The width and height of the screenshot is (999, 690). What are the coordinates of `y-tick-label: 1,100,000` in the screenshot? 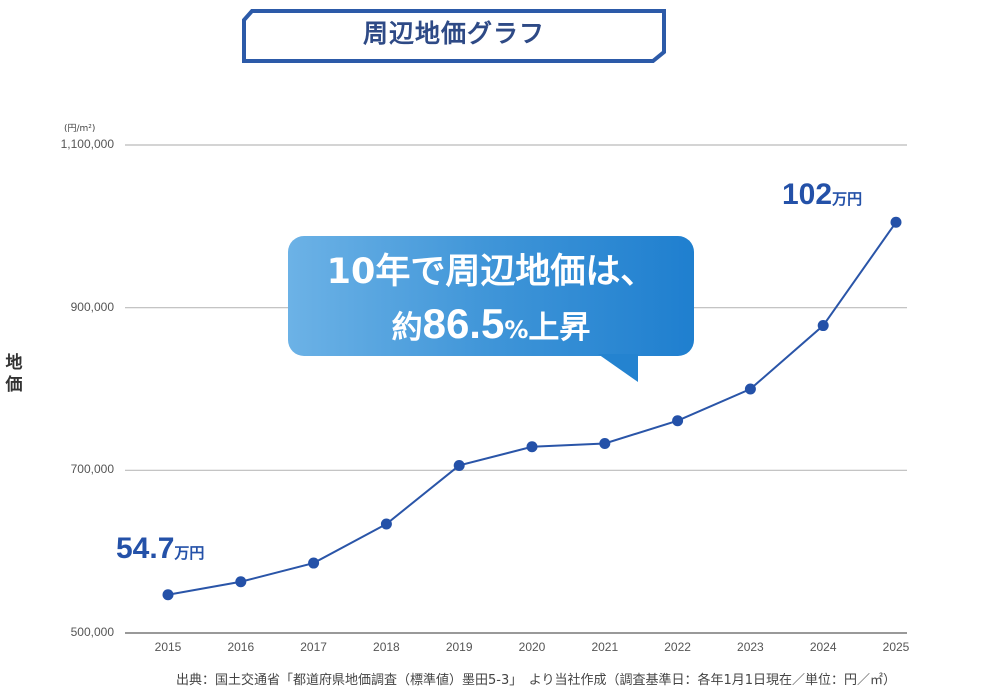 It's located at (87, 144).